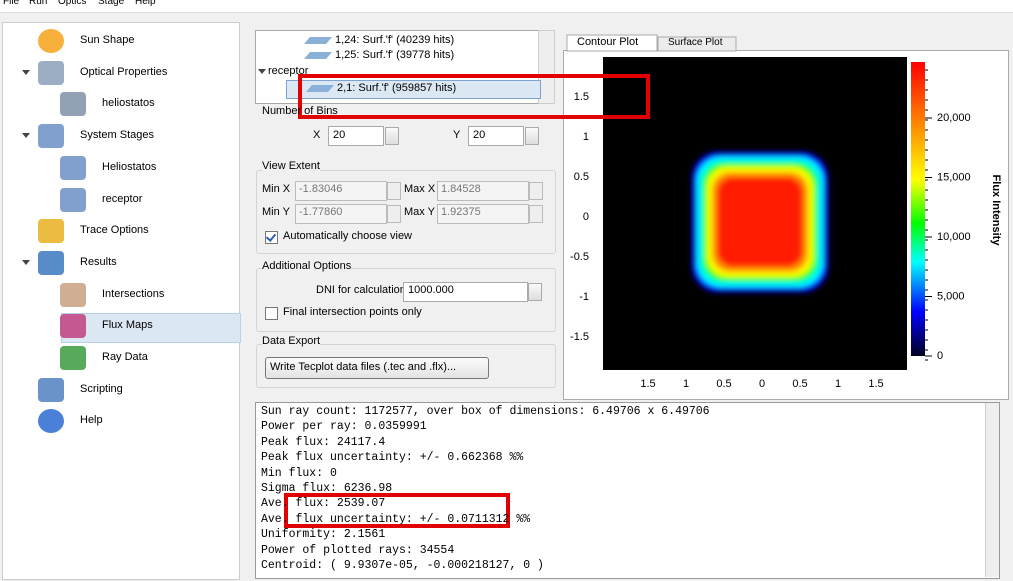 This screenshot has width=1013, height=581. What do you see at coordinates (125, 357) in the screenshot?
I see `tree-item: Ray Data` at bounding box center [125, 357].